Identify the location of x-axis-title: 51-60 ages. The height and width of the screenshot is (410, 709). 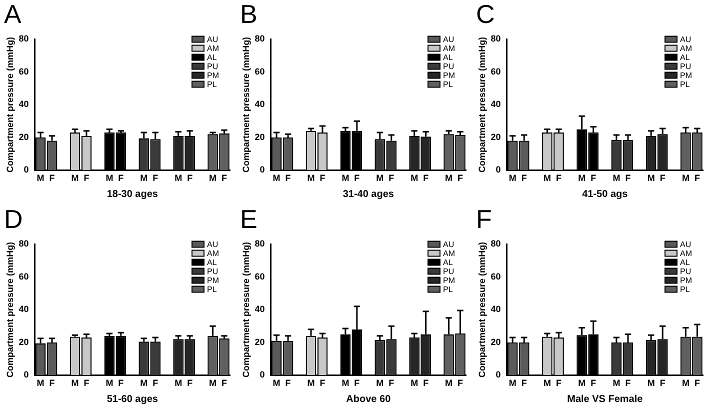
(132, 399).